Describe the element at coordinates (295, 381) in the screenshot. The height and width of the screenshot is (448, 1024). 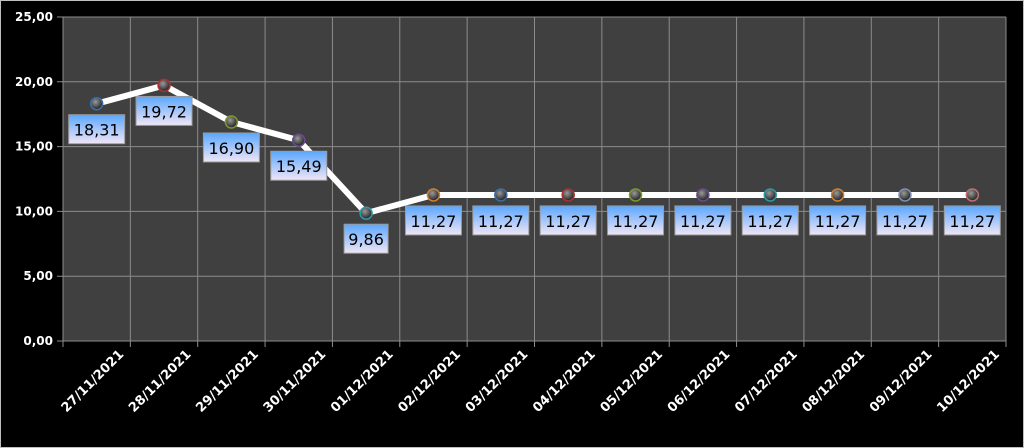
I see `x-tick-label: 30/11/2021` at that location.